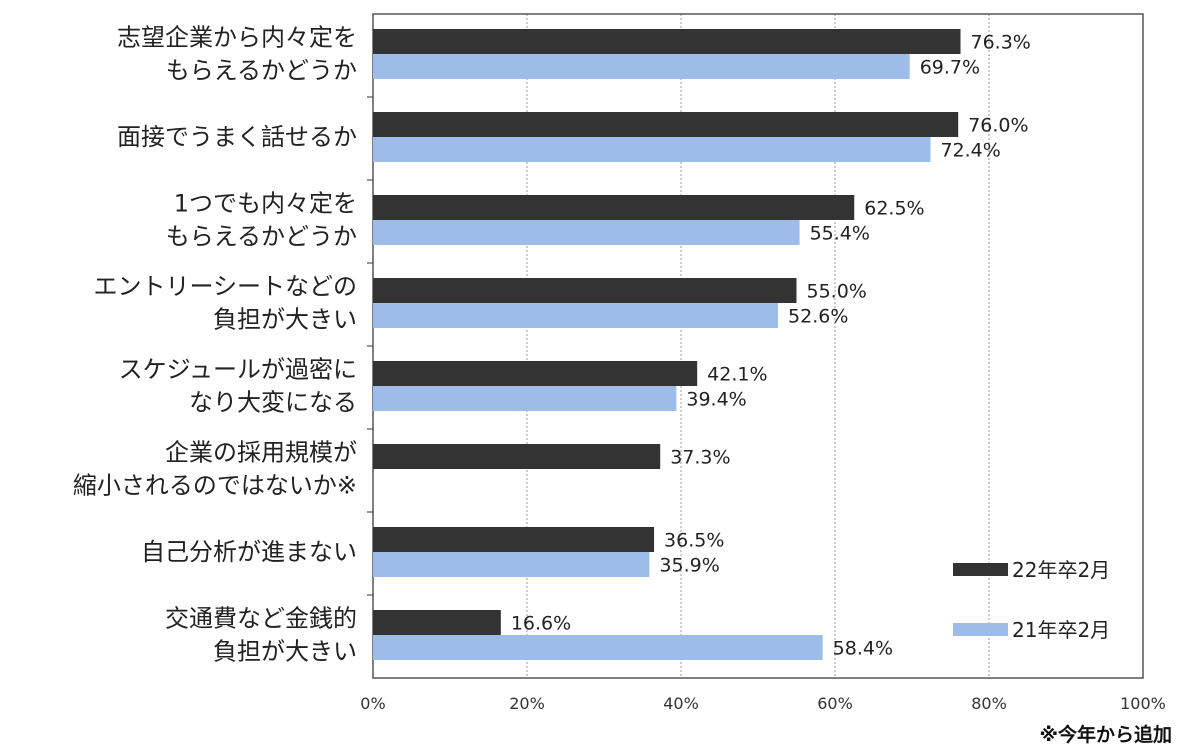 This screenshot has width=1200, height=750. I want to click on legend: 22年卒2月 21年卒2月, so click(1031, 600).